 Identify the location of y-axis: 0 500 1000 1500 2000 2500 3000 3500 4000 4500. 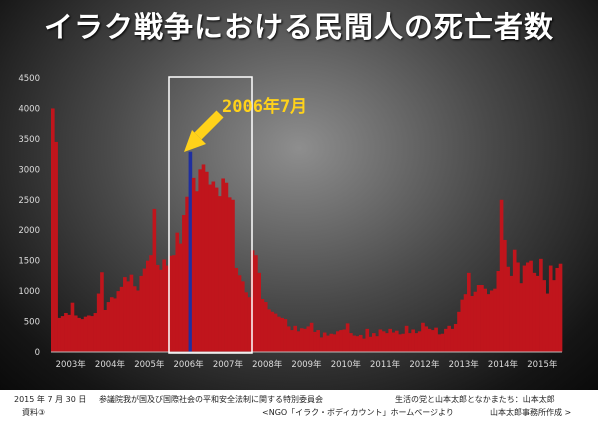
(29, 216).